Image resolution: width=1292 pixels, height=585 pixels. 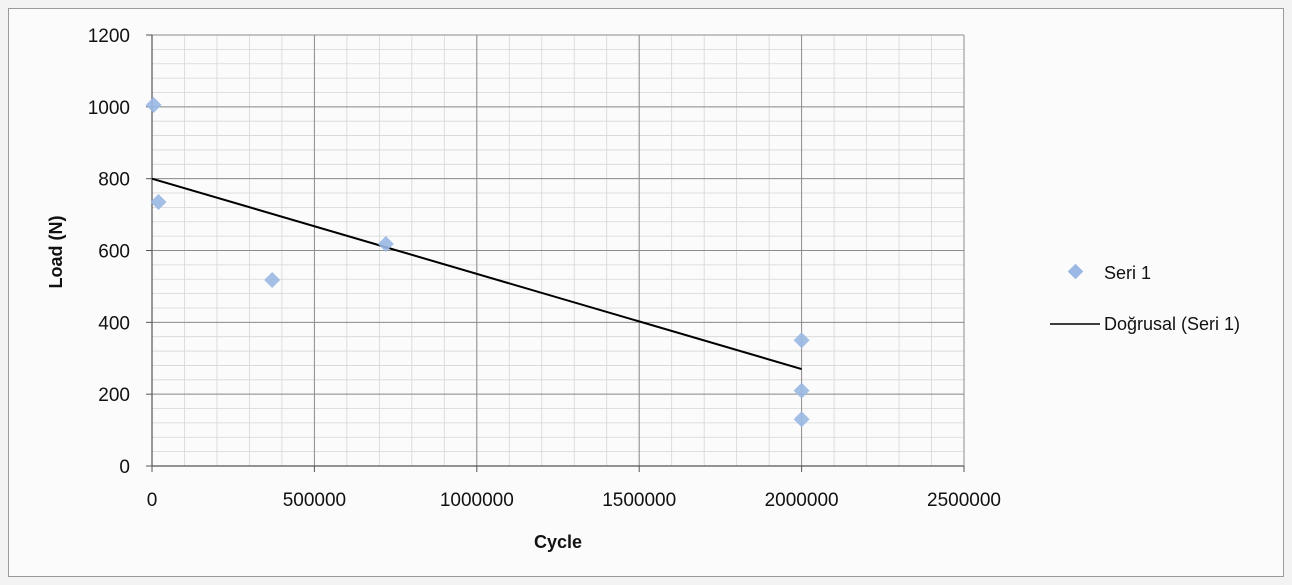 What do you see at coordinates (152, 500) in the screenshot?
I see `x-tick-label: 0` at bounding box center [152, 500].